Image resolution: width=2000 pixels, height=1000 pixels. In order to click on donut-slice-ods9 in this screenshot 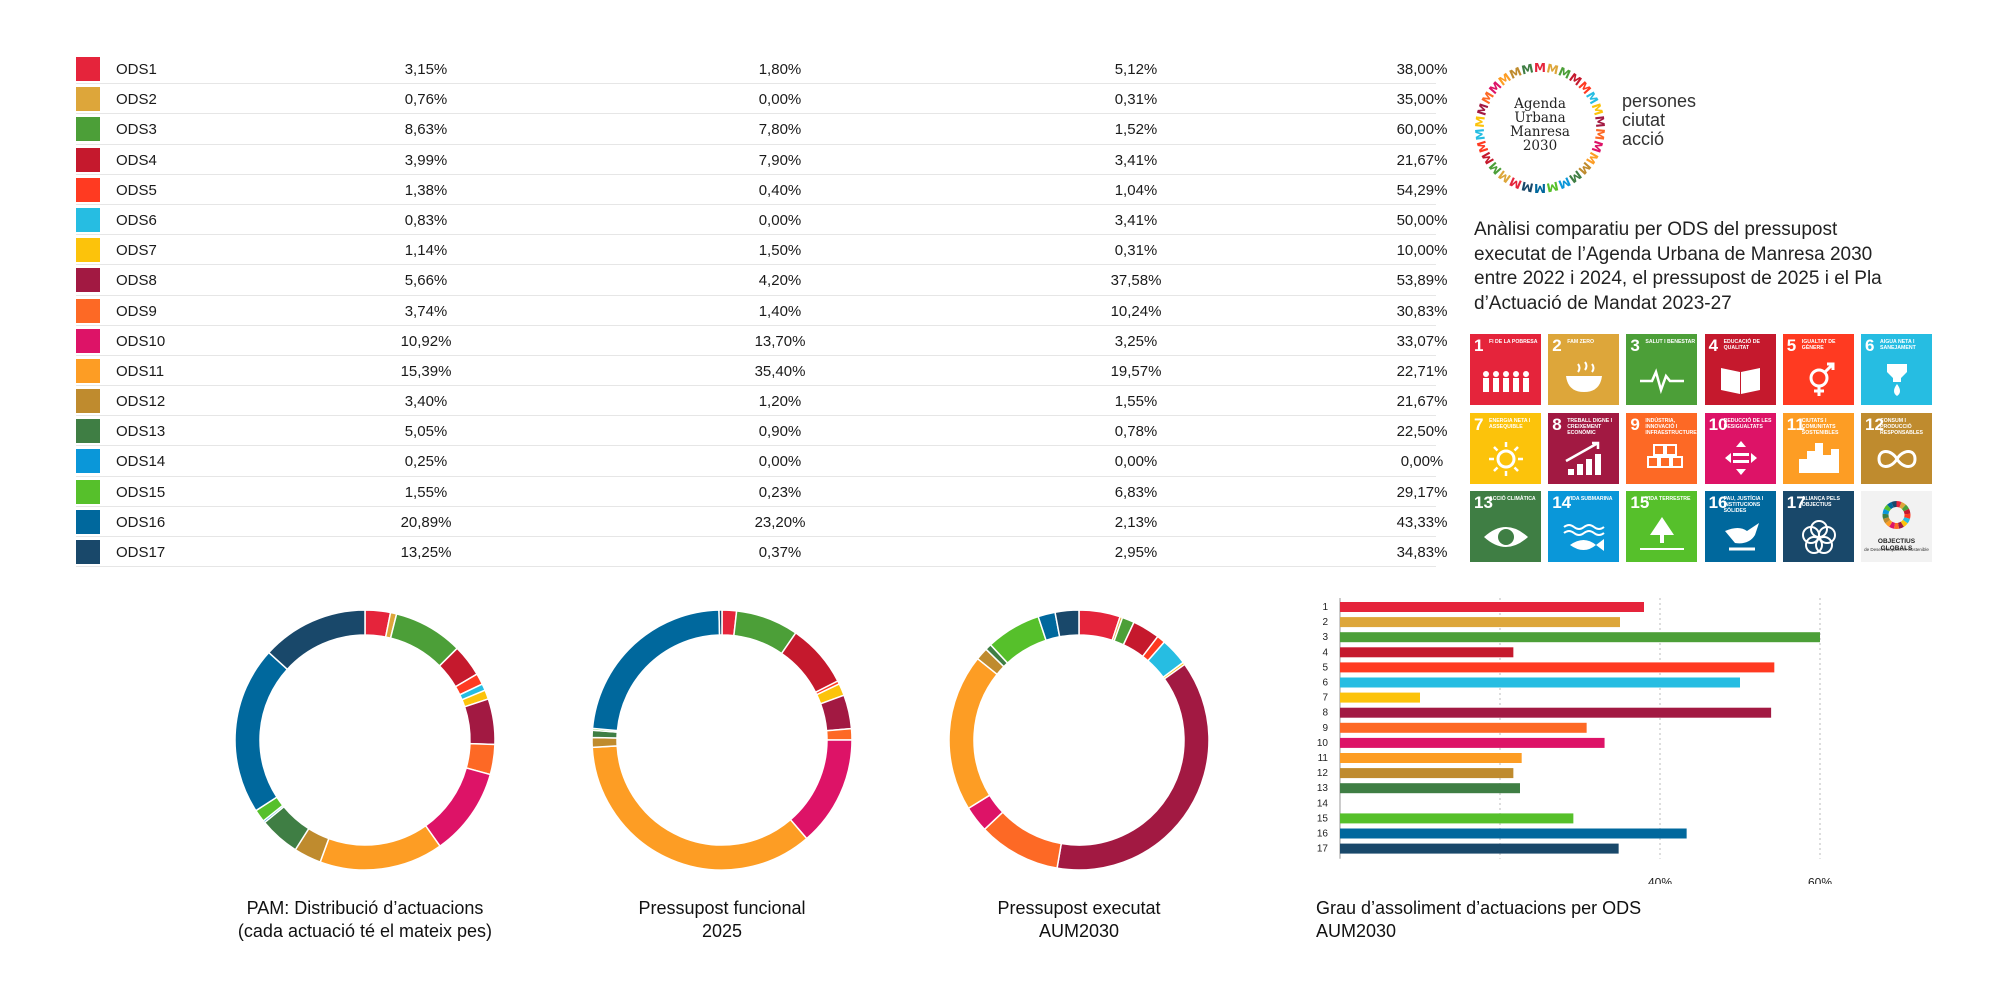, I will do `click(1023, 840)`.